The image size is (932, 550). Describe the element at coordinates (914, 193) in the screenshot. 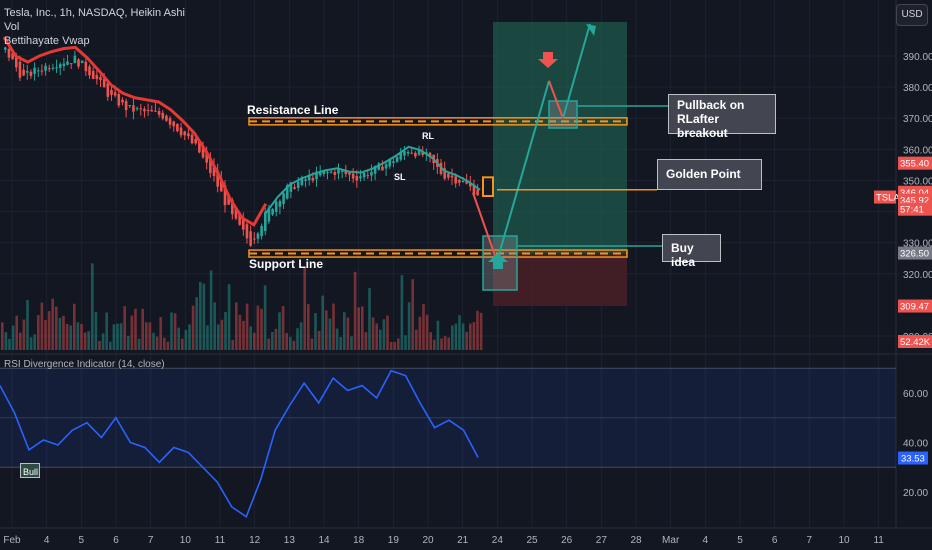

I see `price-label: 346.04` at that location.